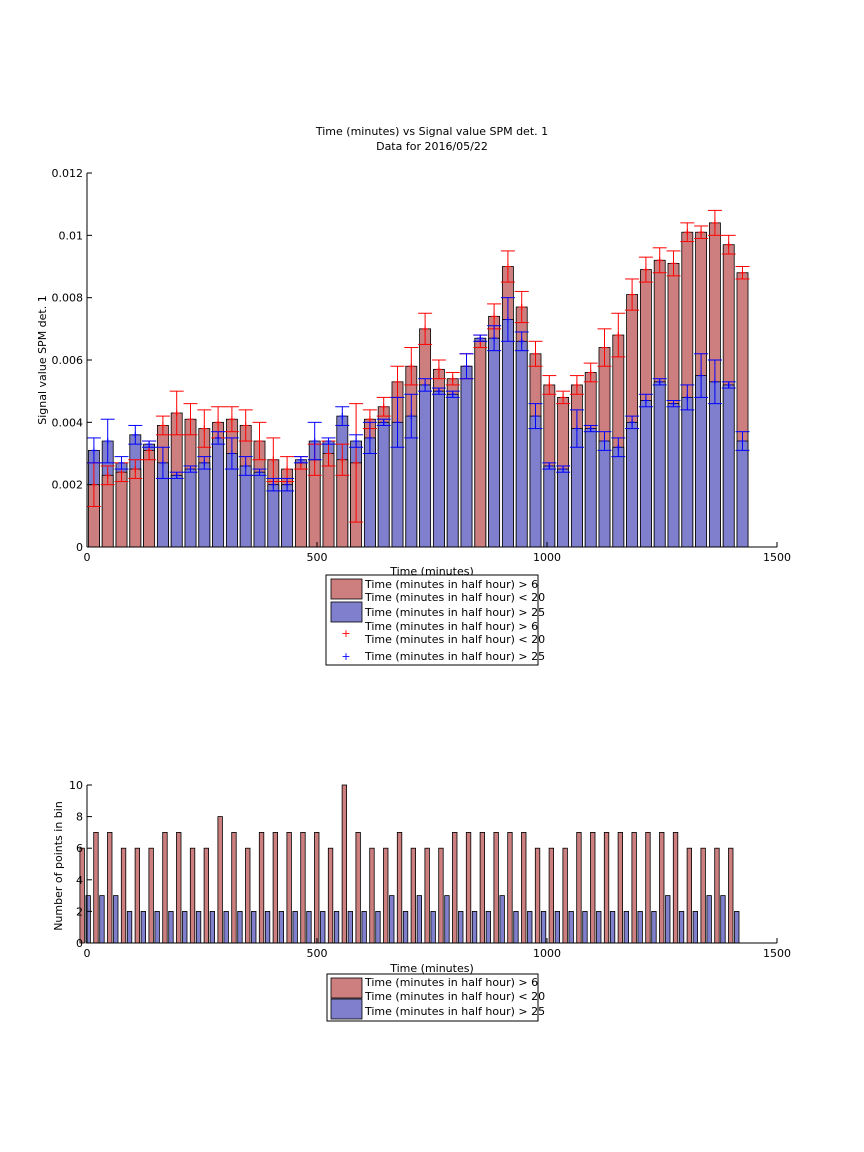  Describe the element at coordinates (547, 557) in the screenshot. I see `chart1-x-tick-label: 1000` at that location.